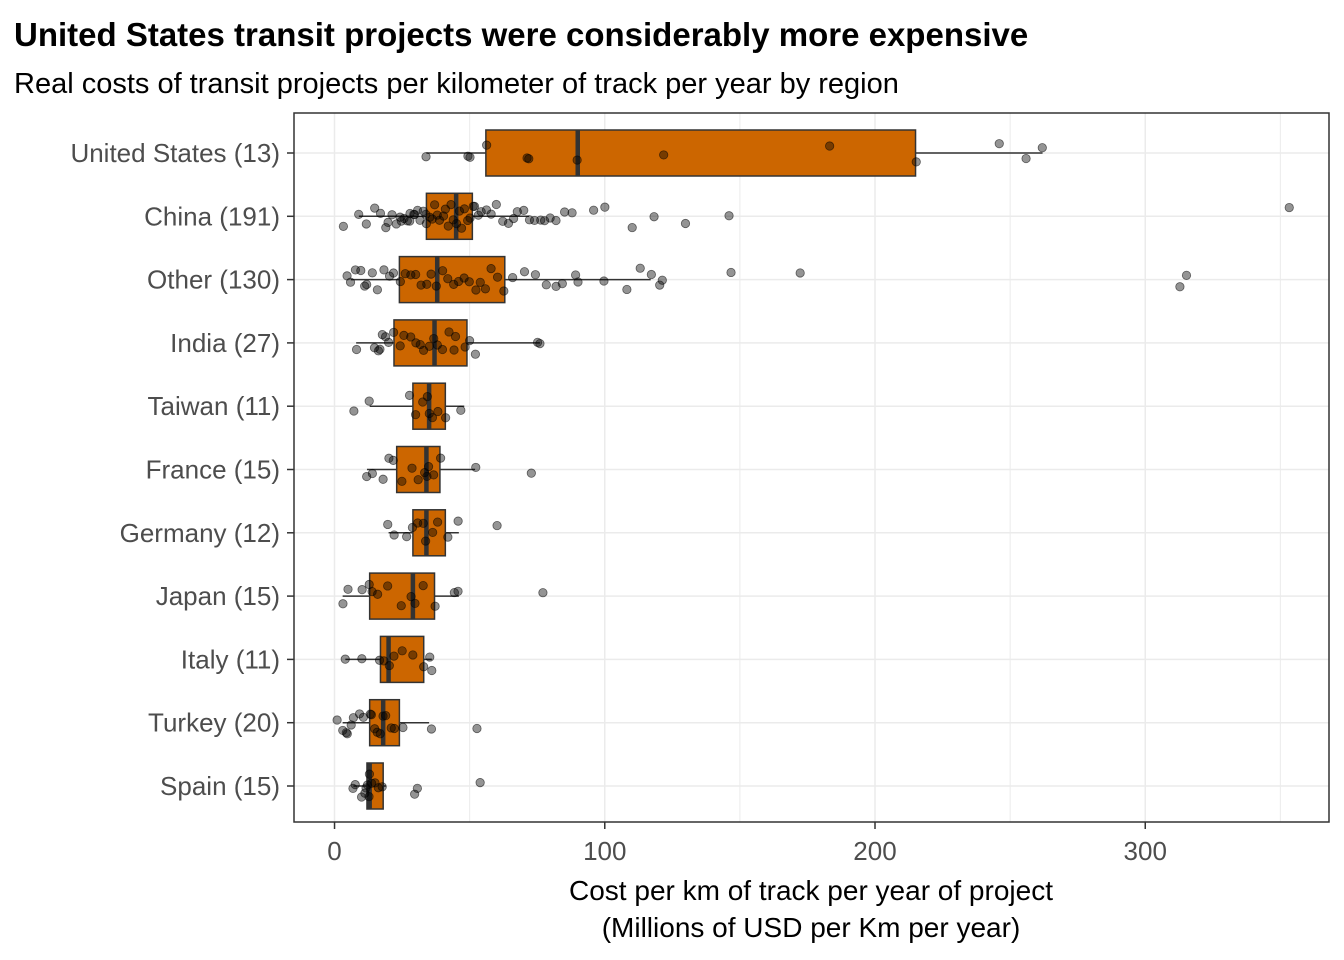 The width and height of the screenshot is (1344, 960). What do you see at coordinates (230, 659) in the screenshot?
I see `category-label: Italy (11)` at bounding box center [230, 659].